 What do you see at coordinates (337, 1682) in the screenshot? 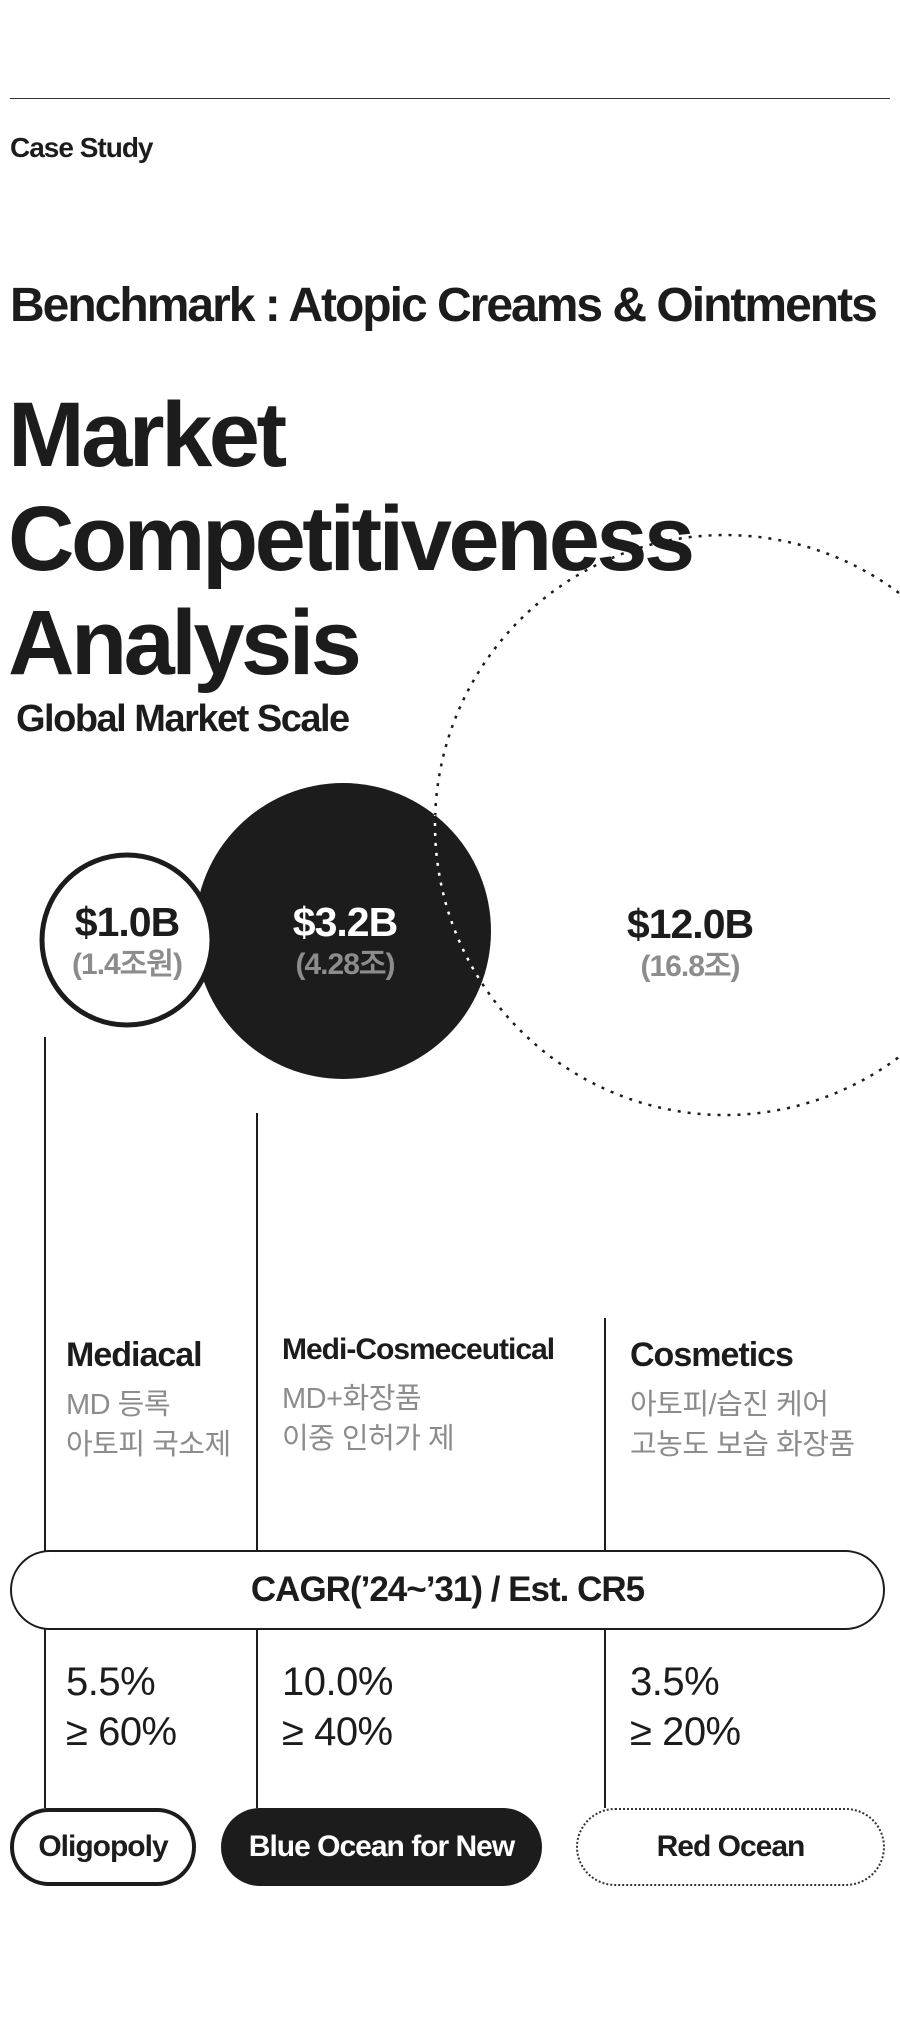
I see `cagr-value: 10.0%` at bounding box center [337, 1682].